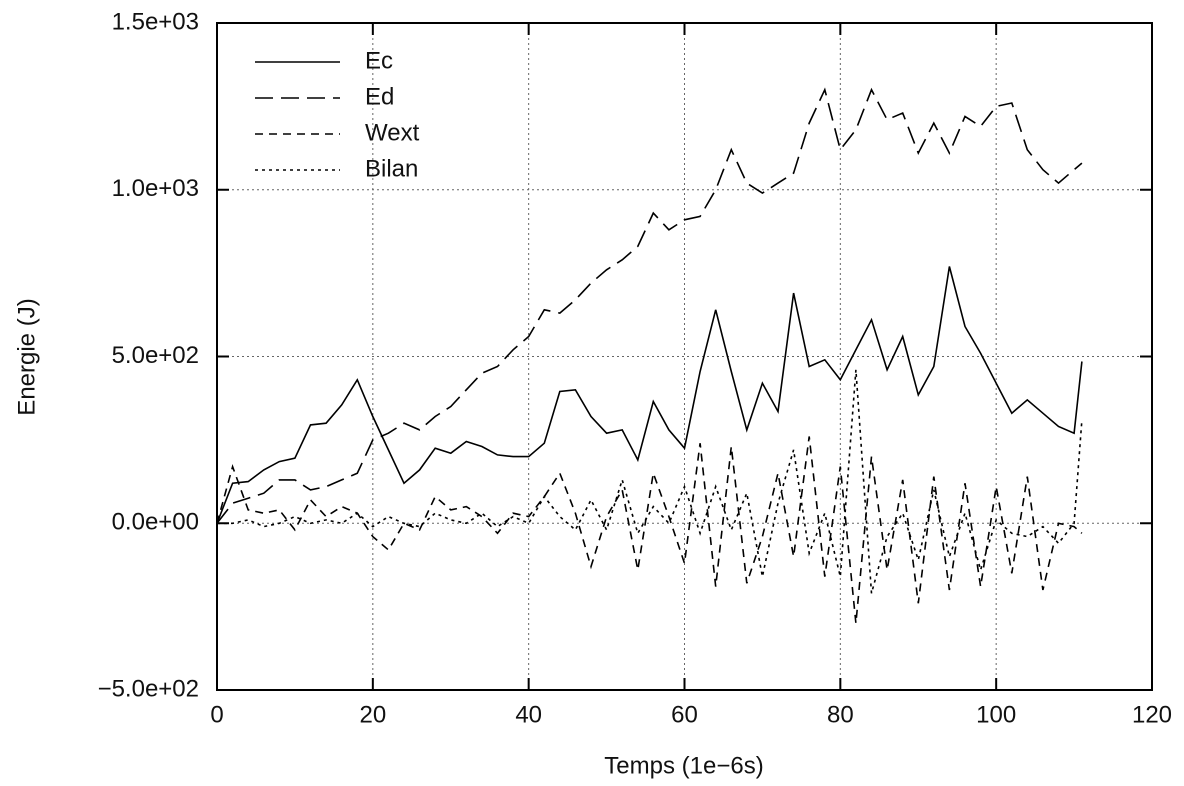  What do you see at coordinates (372, 714) in the screenshot?
I see `x-tick-label: 20` at bounding box center [372, 714].